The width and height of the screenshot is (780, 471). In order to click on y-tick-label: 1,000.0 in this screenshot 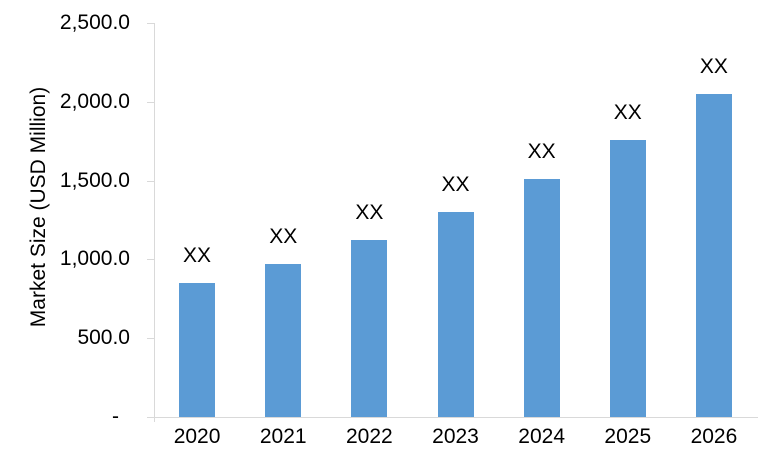, I will do `click(94, 259)`.